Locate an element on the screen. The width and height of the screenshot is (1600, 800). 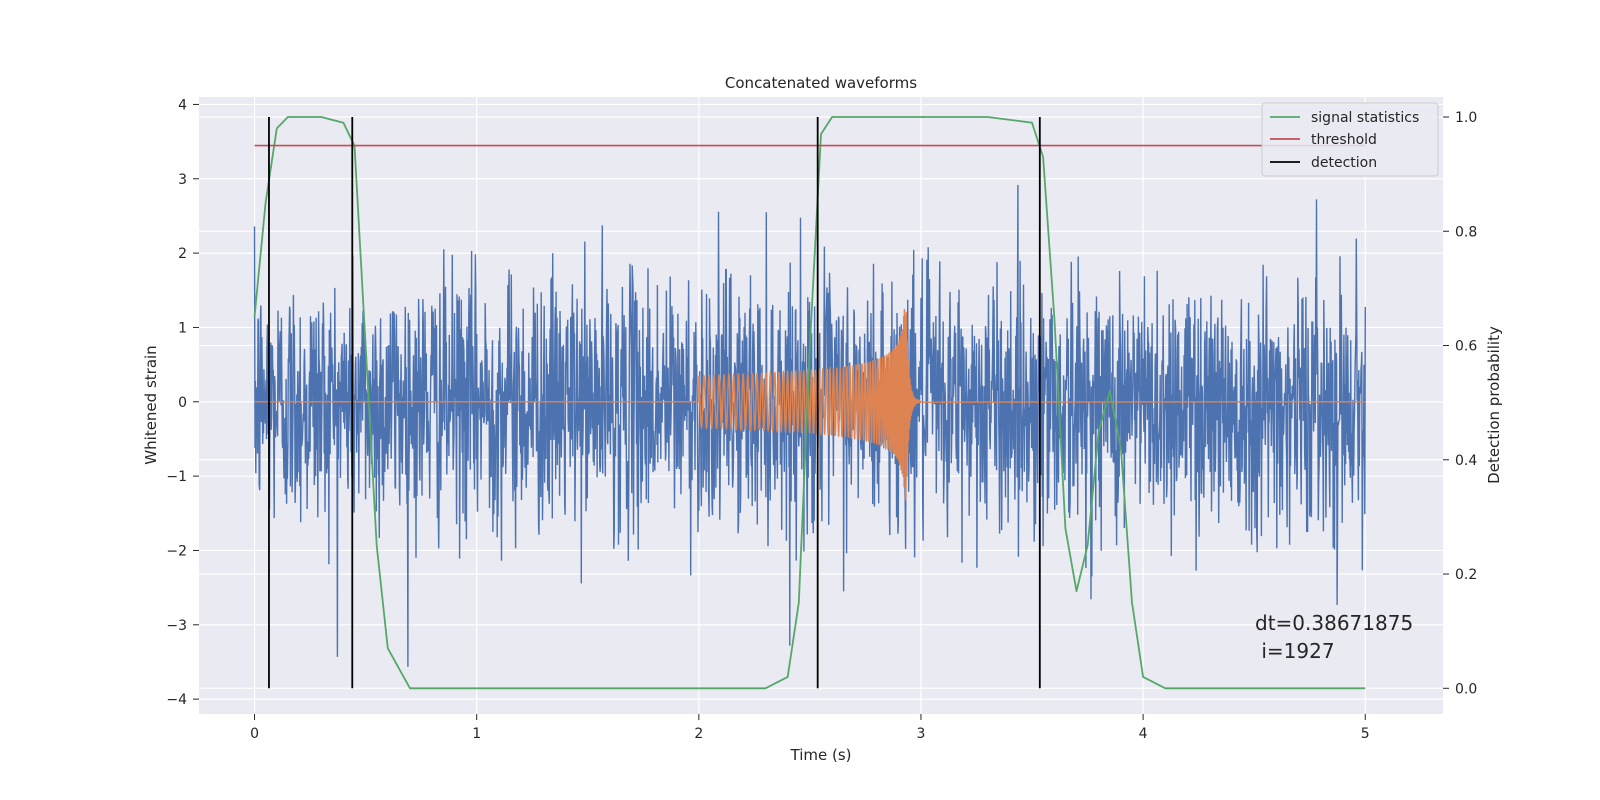
legend-label-signal-statistics: signal statistics is located at coordinates (1365, 118).